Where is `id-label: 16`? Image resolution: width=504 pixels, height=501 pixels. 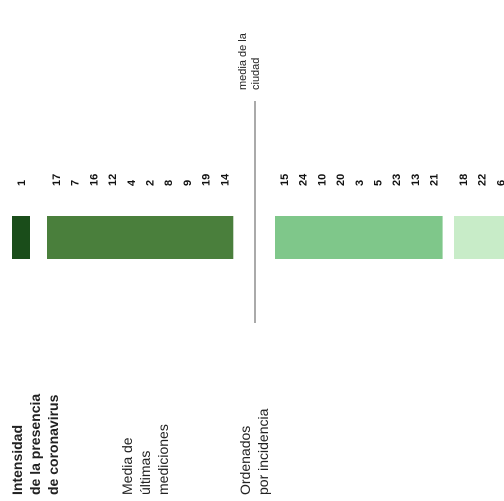
id-label: 16 is located at coordinates (94, 180).